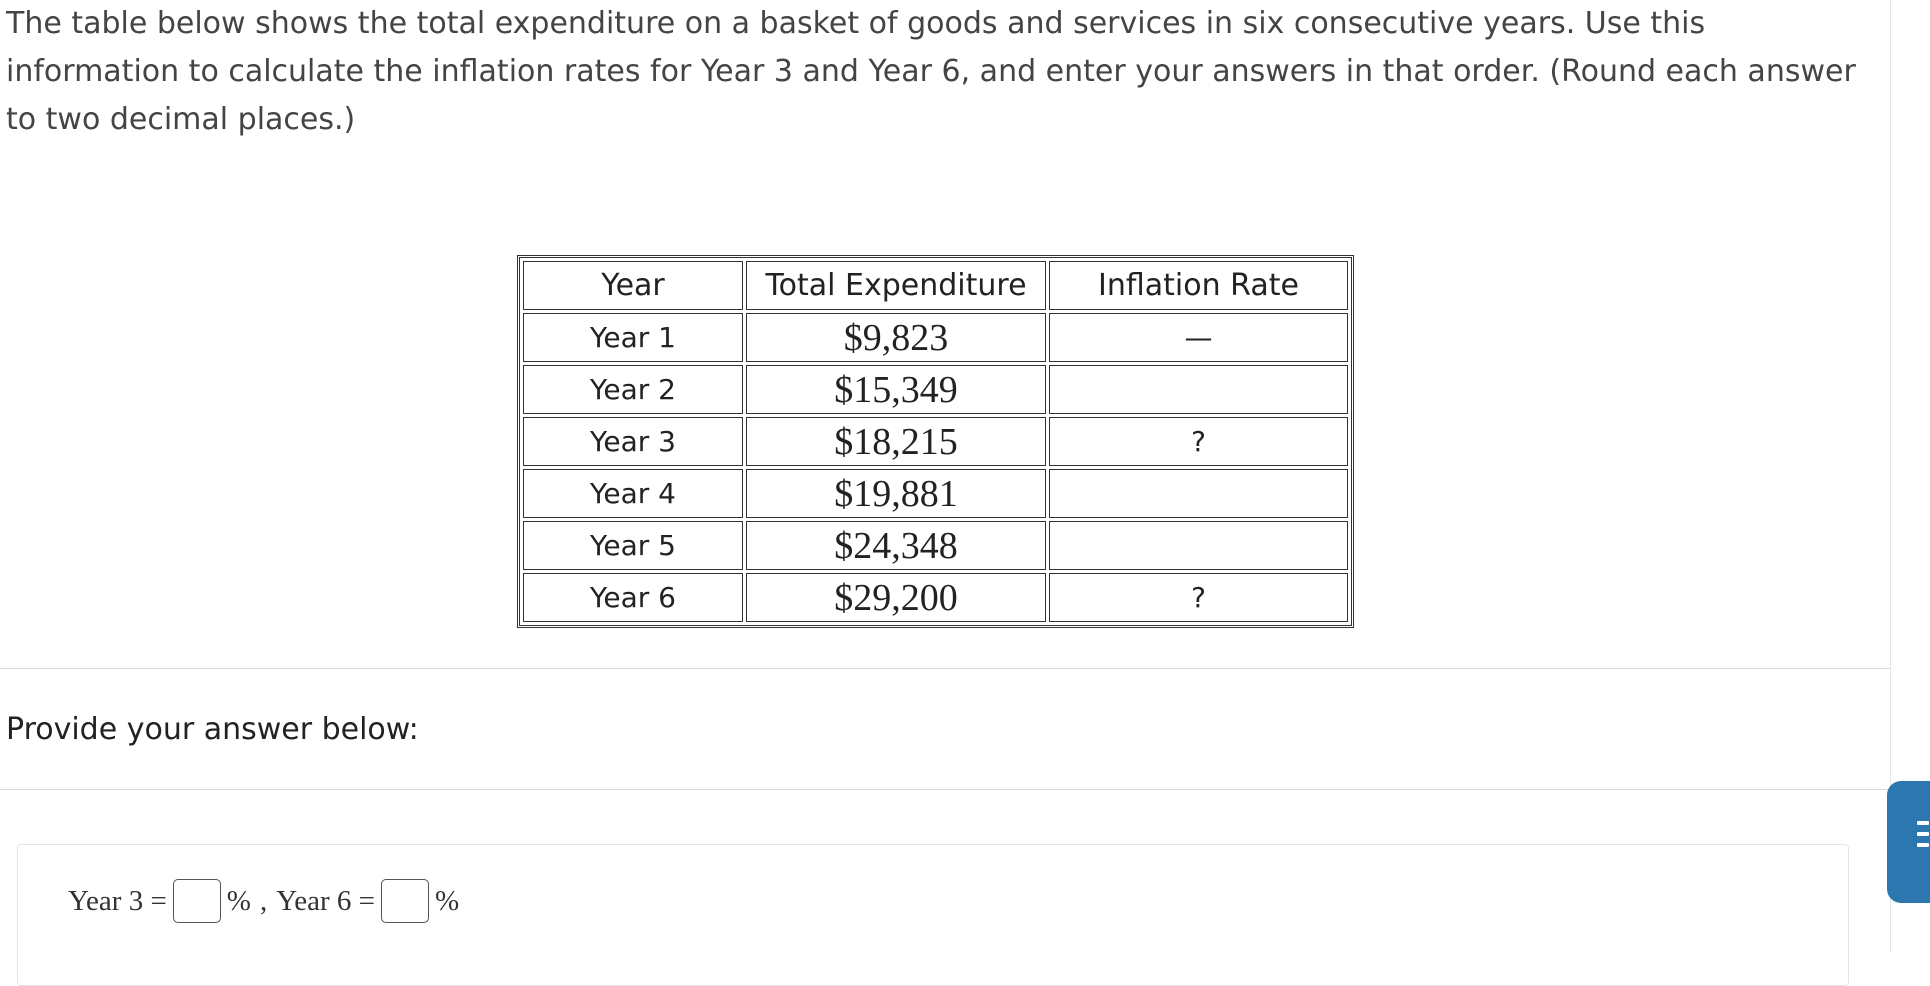 Image resolution: width=1930 pixels, height=986 pixels. I want to click on year6-label: Year 6 =, so click(326, 900).